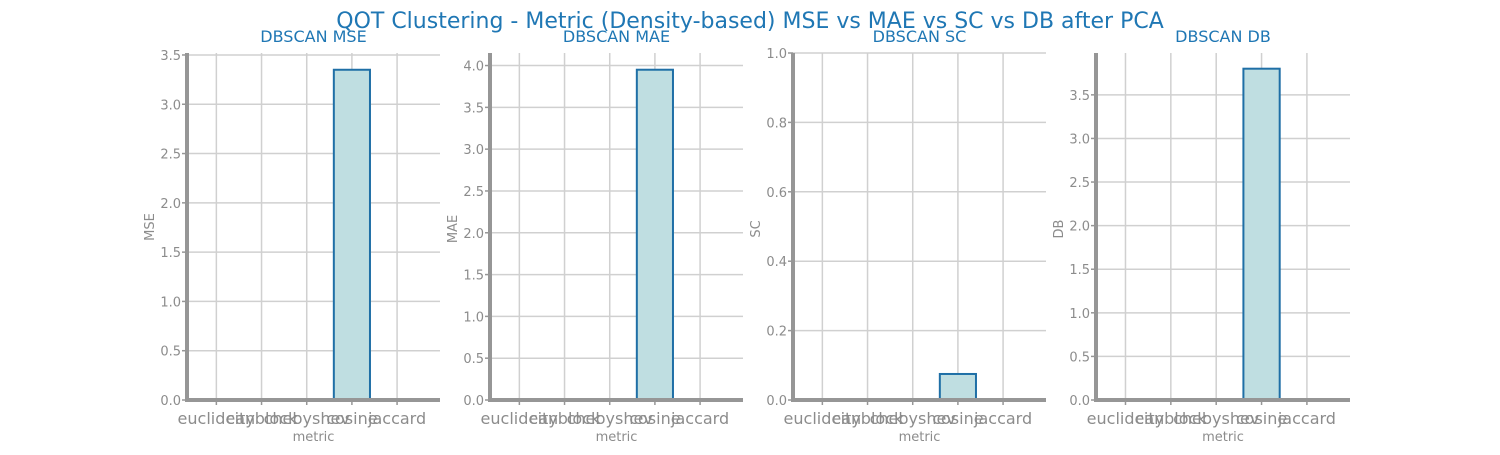 Image resolution: width=1500 pixels, height=455 pixels. I want to click on panel-db-title: DBSCAN DB, so click(1223, 36).